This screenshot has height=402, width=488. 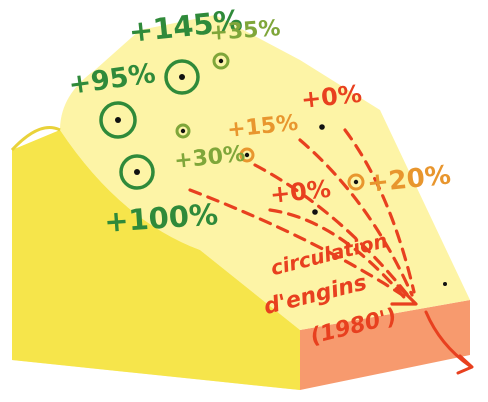 I want to click on marker-dot-0-mid, so click(x=315, y=212).